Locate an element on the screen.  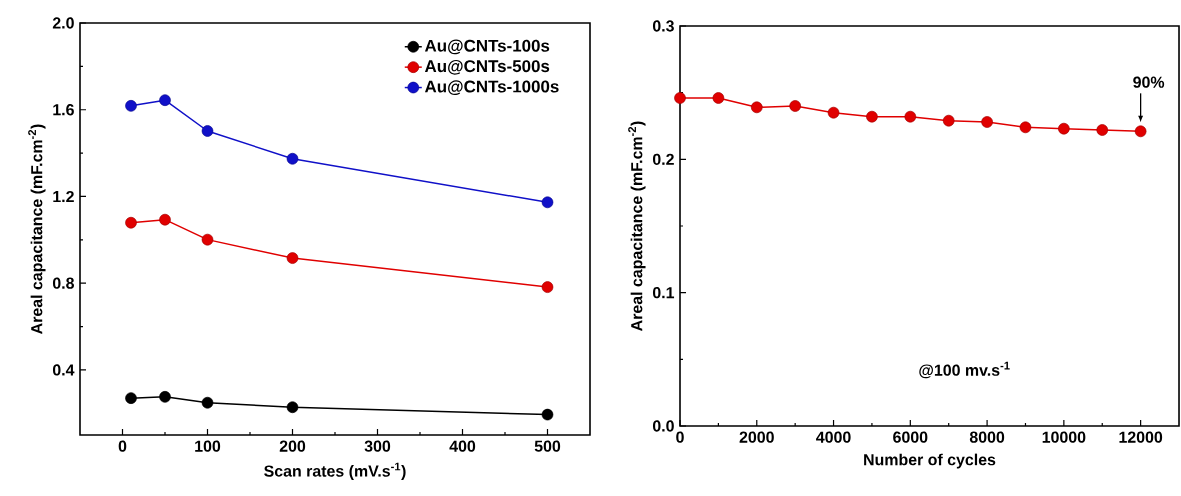
legend-label: Au@CNTs-100s is located at coordinates (487, 47).